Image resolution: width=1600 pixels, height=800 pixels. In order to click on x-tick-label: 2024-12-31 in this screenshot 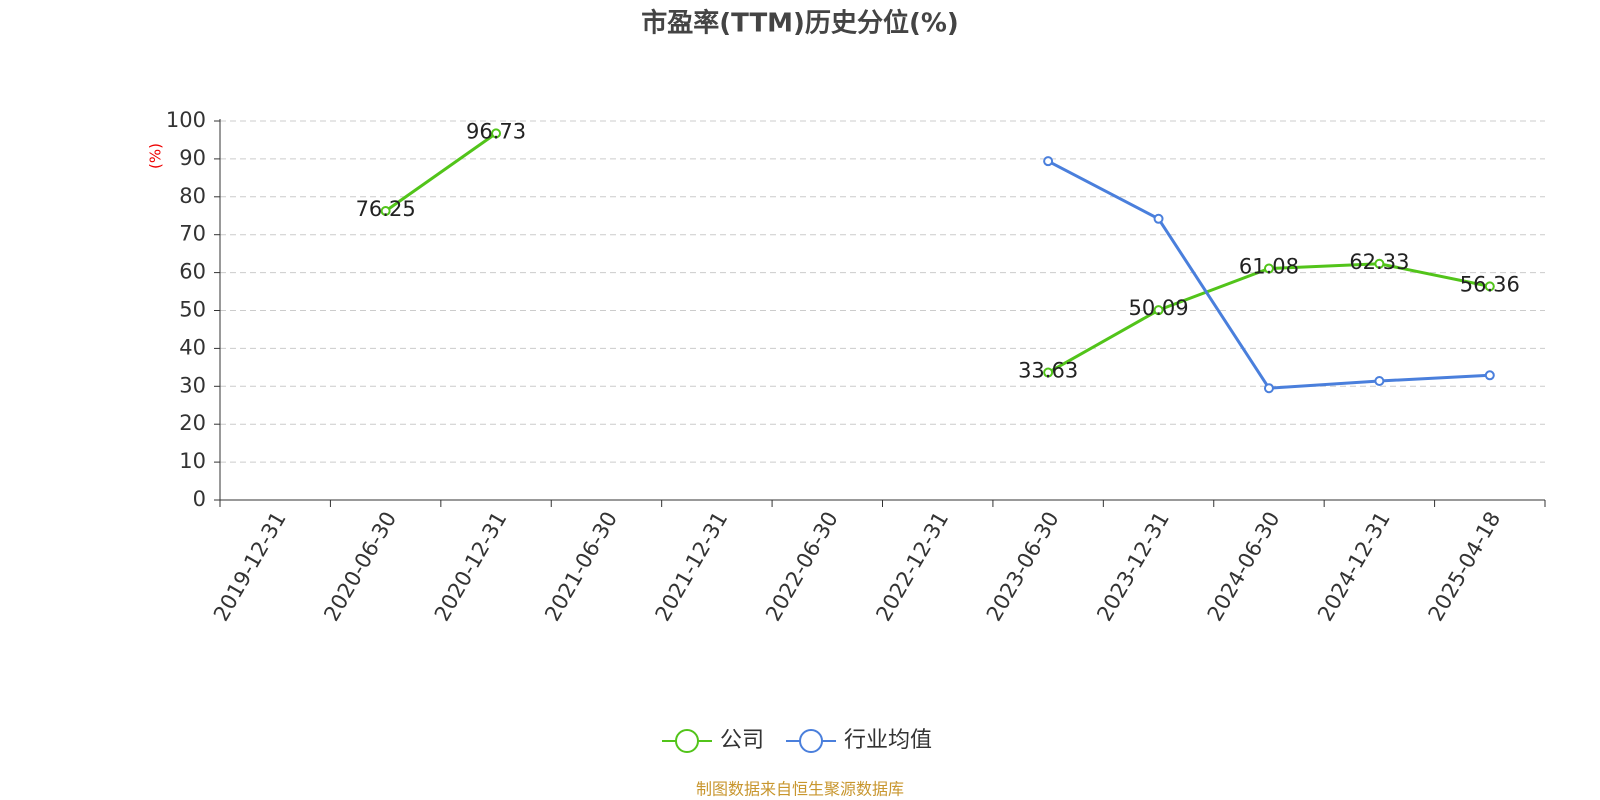, I will do `click(1354, 567)`.